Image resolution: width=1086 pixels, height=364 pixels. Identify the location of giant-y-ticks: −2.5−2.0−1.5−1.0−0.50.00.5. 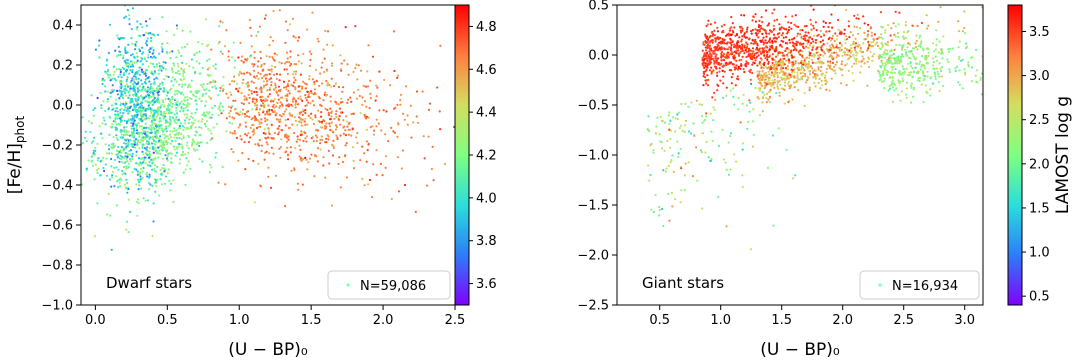
(597, 157).